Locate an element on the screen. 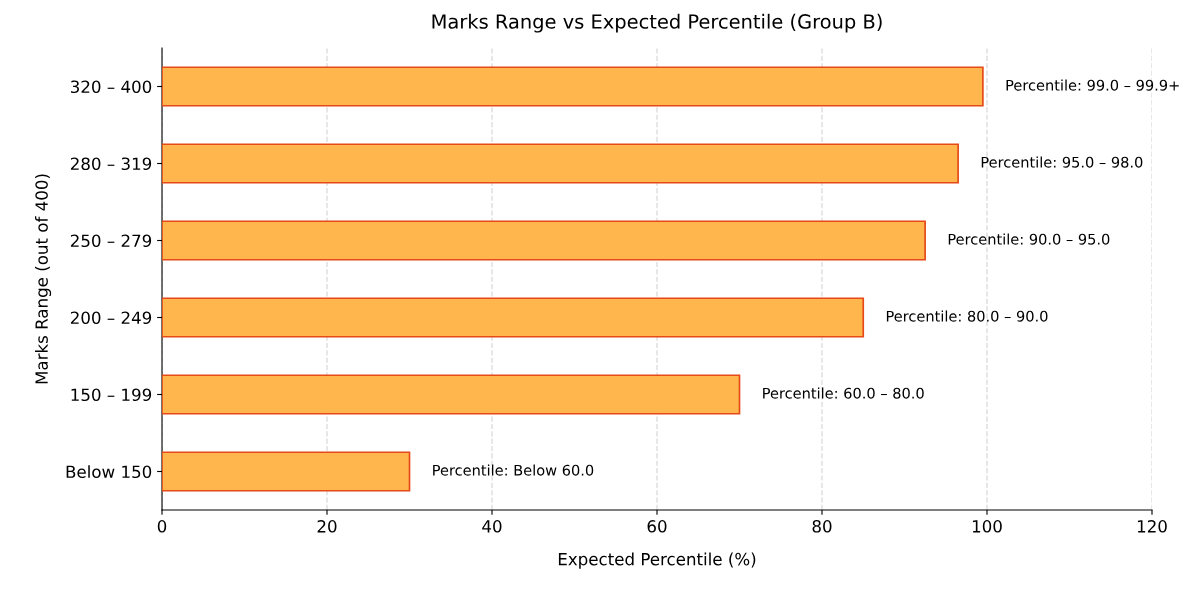  data-label: Percentile: Below 60.0 is located at coordinates (513, 470).